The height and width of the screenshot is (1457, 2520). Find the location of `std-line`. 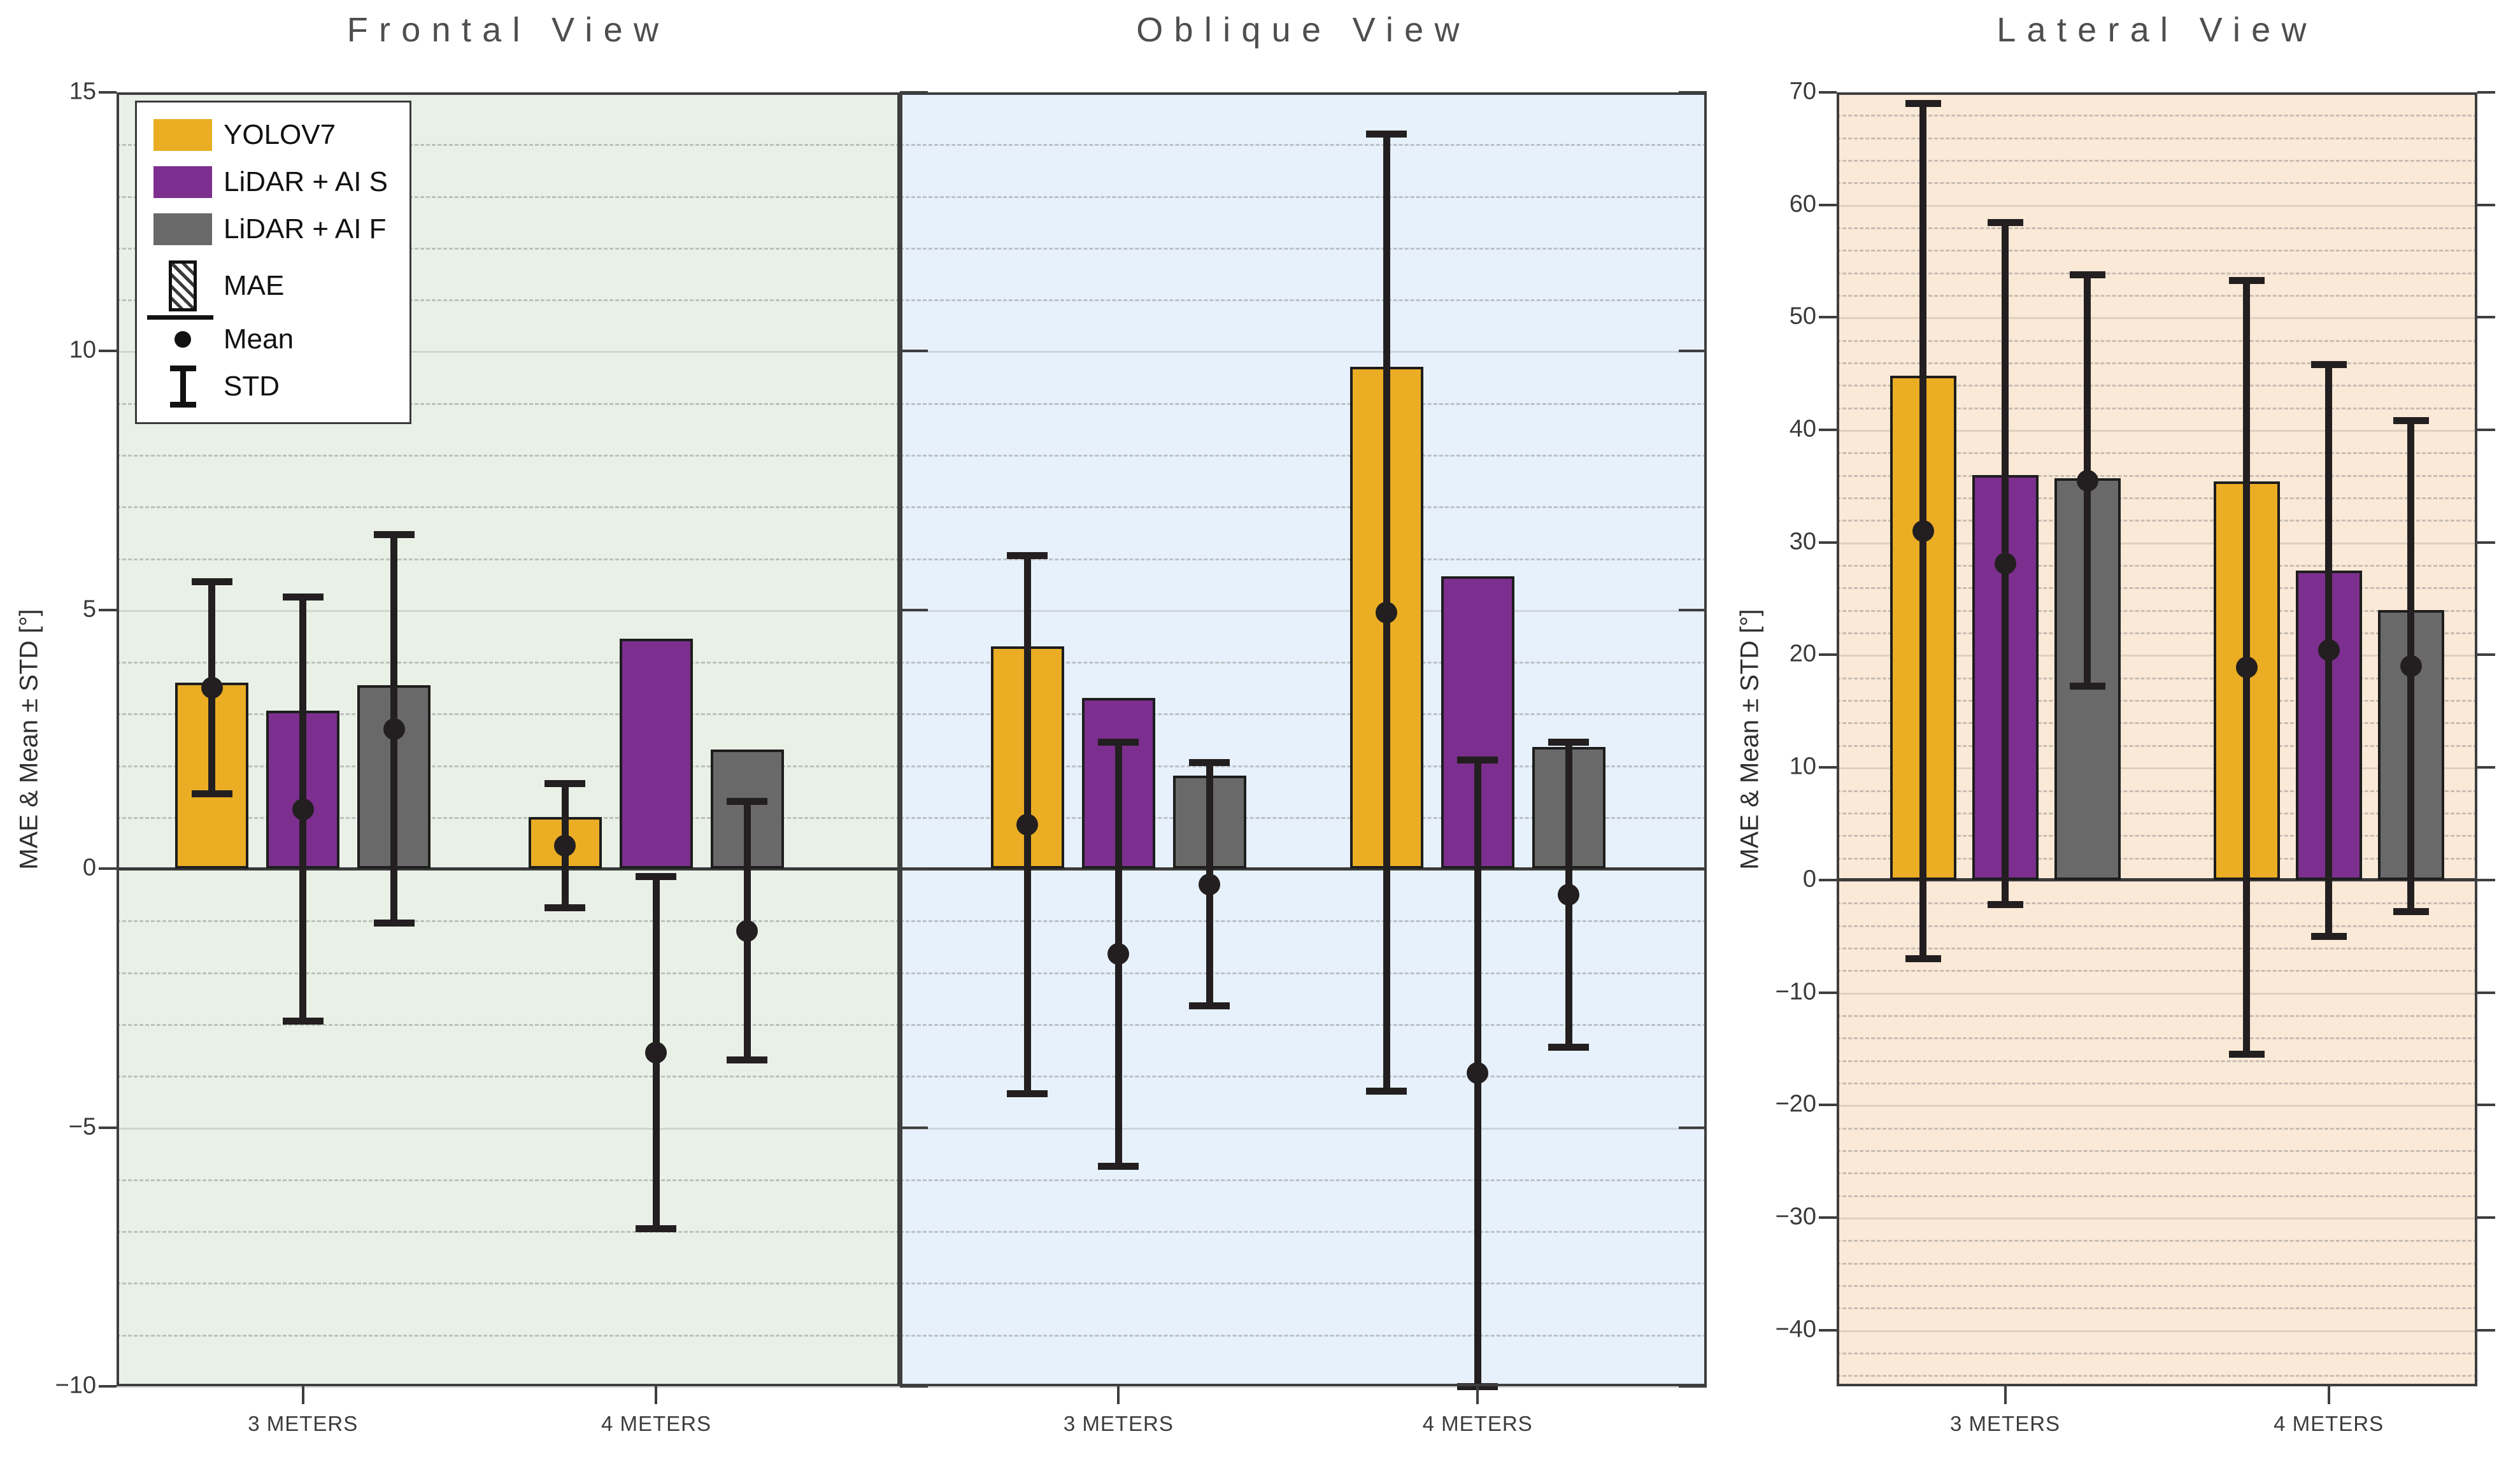

std-line is located at coordinates (183, 387).